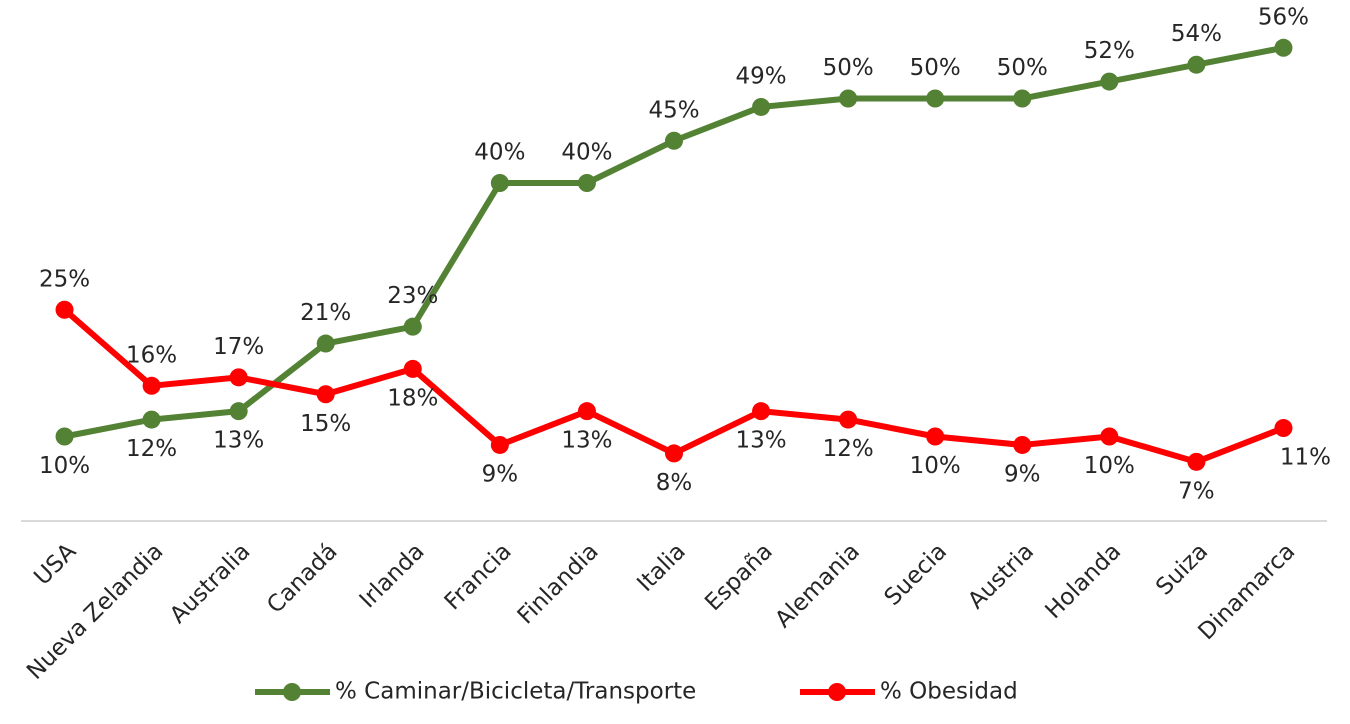  What do you see at coordinates (392, 575) in the screenshot?
I see `x-tick-label: Irlanda` at bounding box center [392, 575].